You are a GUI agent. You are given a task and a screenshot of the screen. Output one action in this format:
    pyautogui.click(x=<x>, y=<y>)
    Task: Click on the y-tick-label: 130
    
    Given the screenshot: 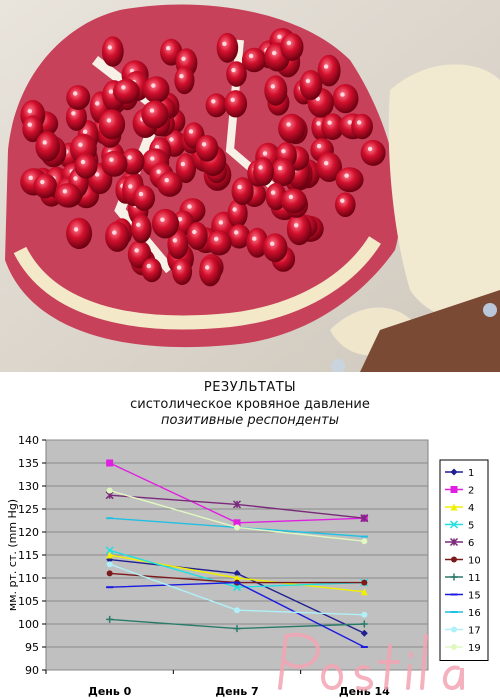 What is the action you would take?
    pyautogui.click(x=28, y=486)
    